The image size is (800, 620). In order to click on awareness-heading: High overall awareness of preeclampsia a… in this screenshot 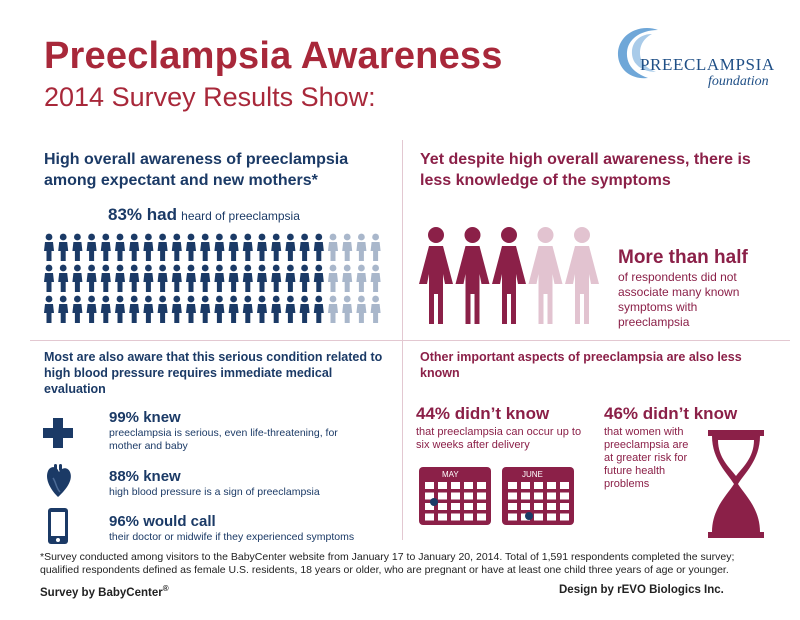, I will do `click(196, 170)`.